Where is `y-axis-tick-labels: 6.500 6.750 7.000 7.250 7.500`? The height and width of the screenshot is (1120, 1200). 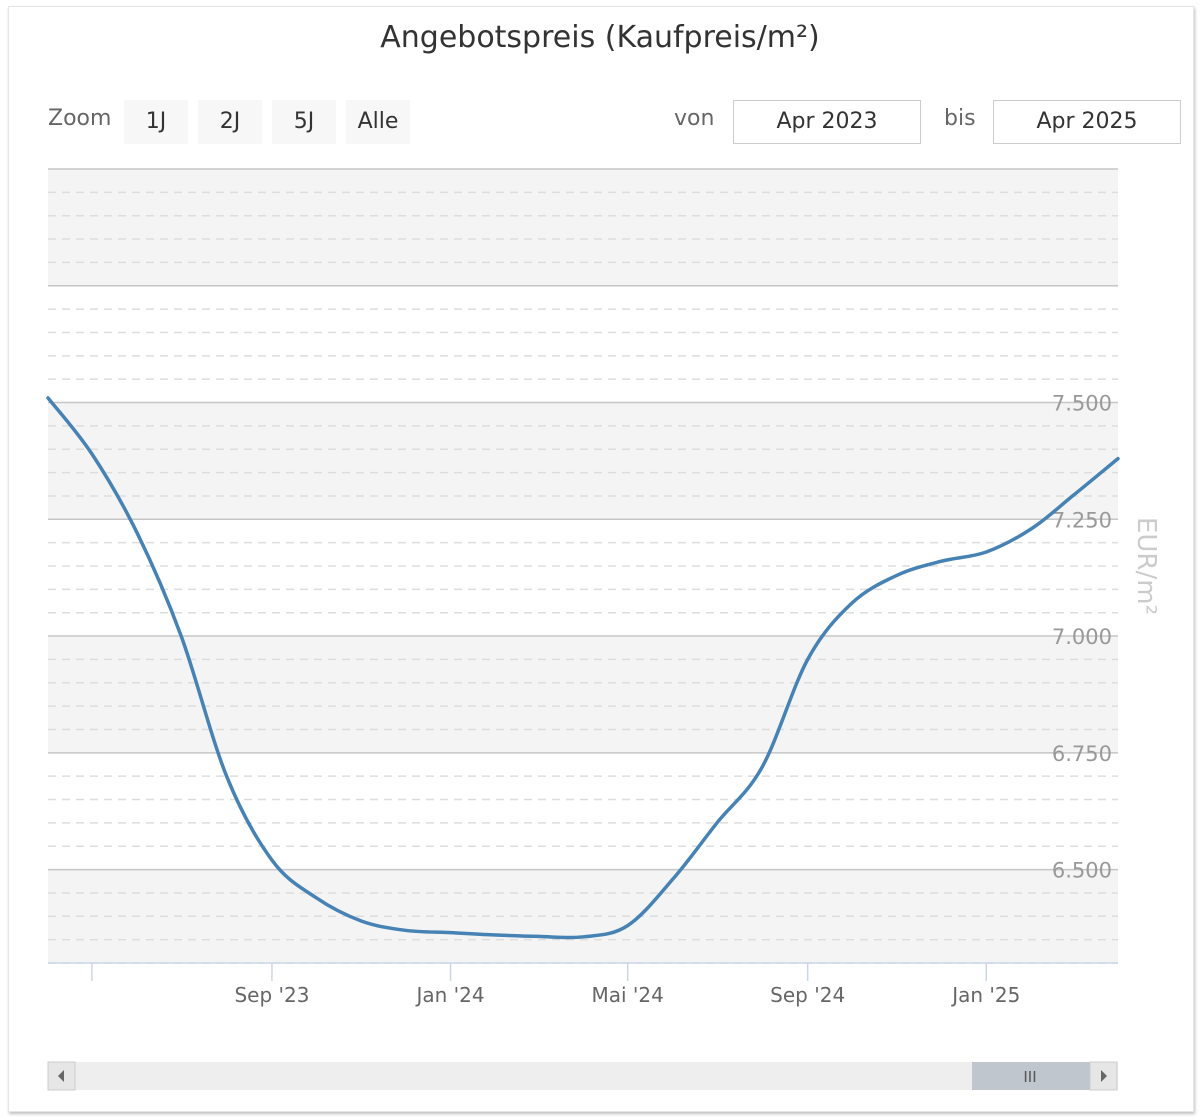
y-axis-tick-labels: 6.500 6.750 7.000 7.250 7.500 is located at coordinates (1082, 637).